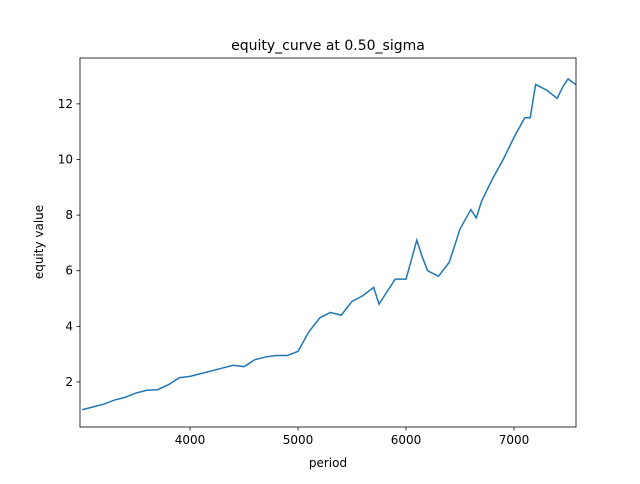  I want to click on y-tick-label: 2, so click(69, 382).